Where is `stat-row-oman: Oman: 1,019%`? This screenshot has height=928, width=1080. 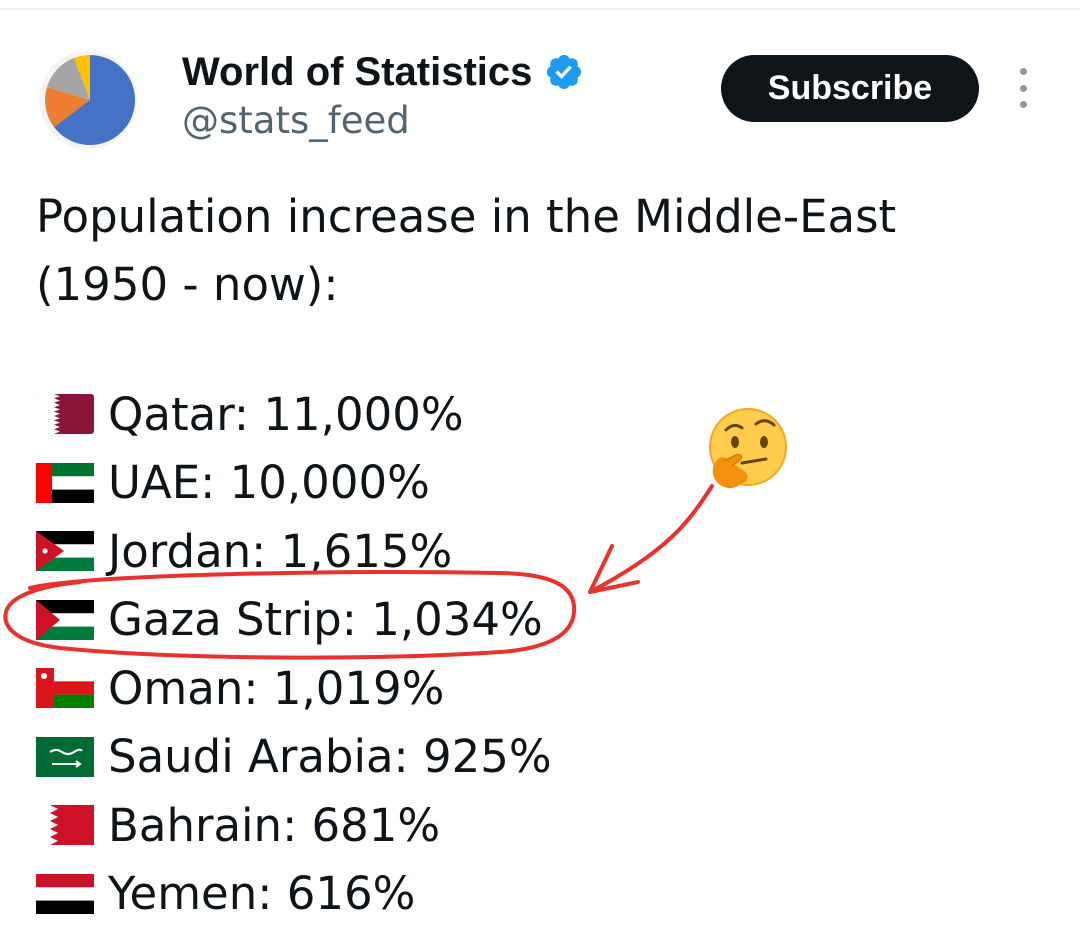
stat-row-oman: Oman: 1,019% is located at coordinates (294, 688).